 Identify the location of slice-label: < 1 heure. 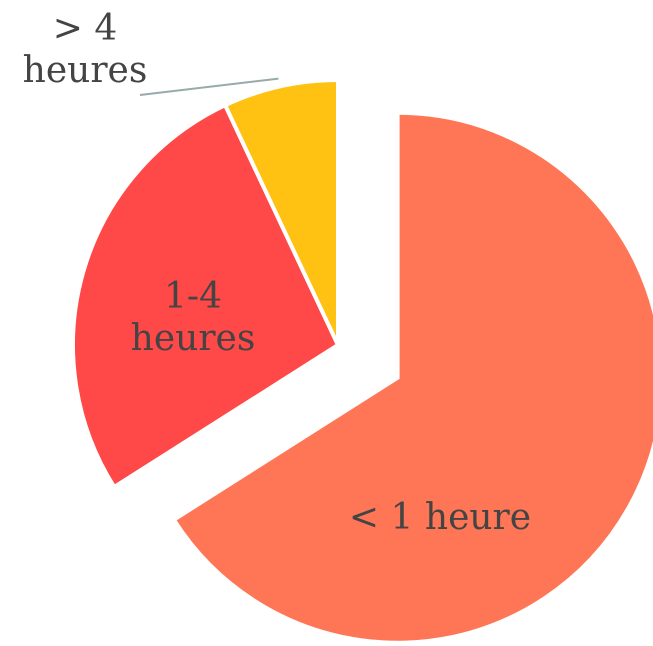
(440, 517).